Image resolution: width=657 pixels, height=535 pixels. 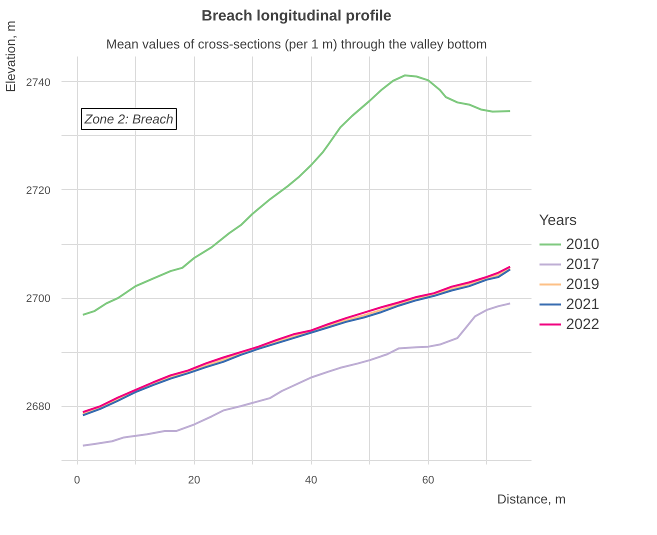 What do you see at coordinates (38, 299) in the screenshot?
I see `y-tick-label: 2700` at bounding box center [38, 299].